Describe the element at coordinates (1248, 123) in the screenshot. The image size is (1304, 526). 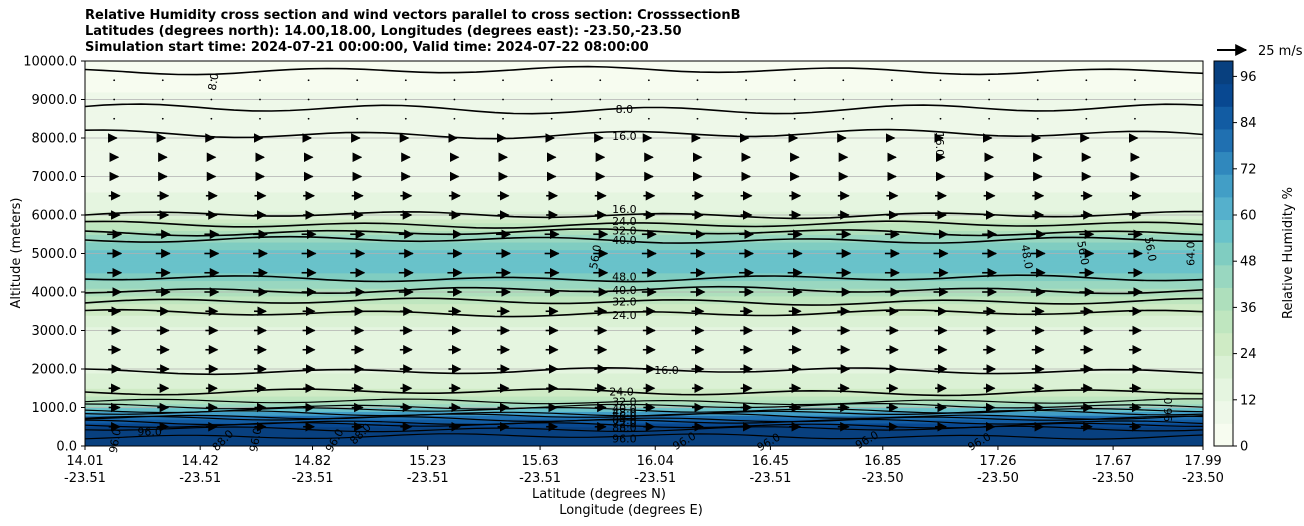
I see `colorbar-tick-label: 84` at that location.